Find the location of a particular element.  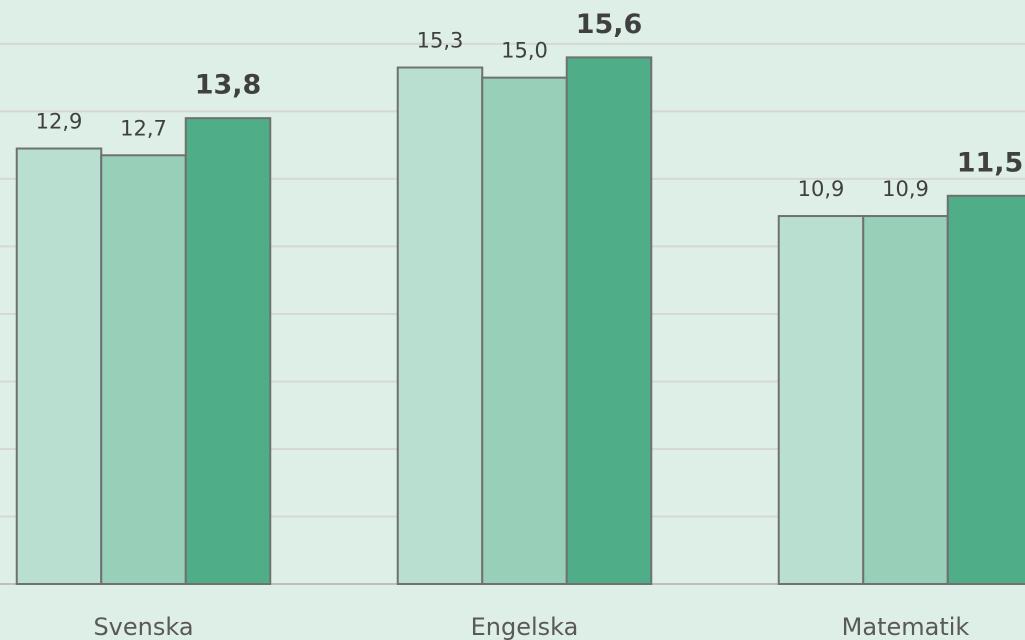

data-label: 13,8 is located at coordinates (228, 85).